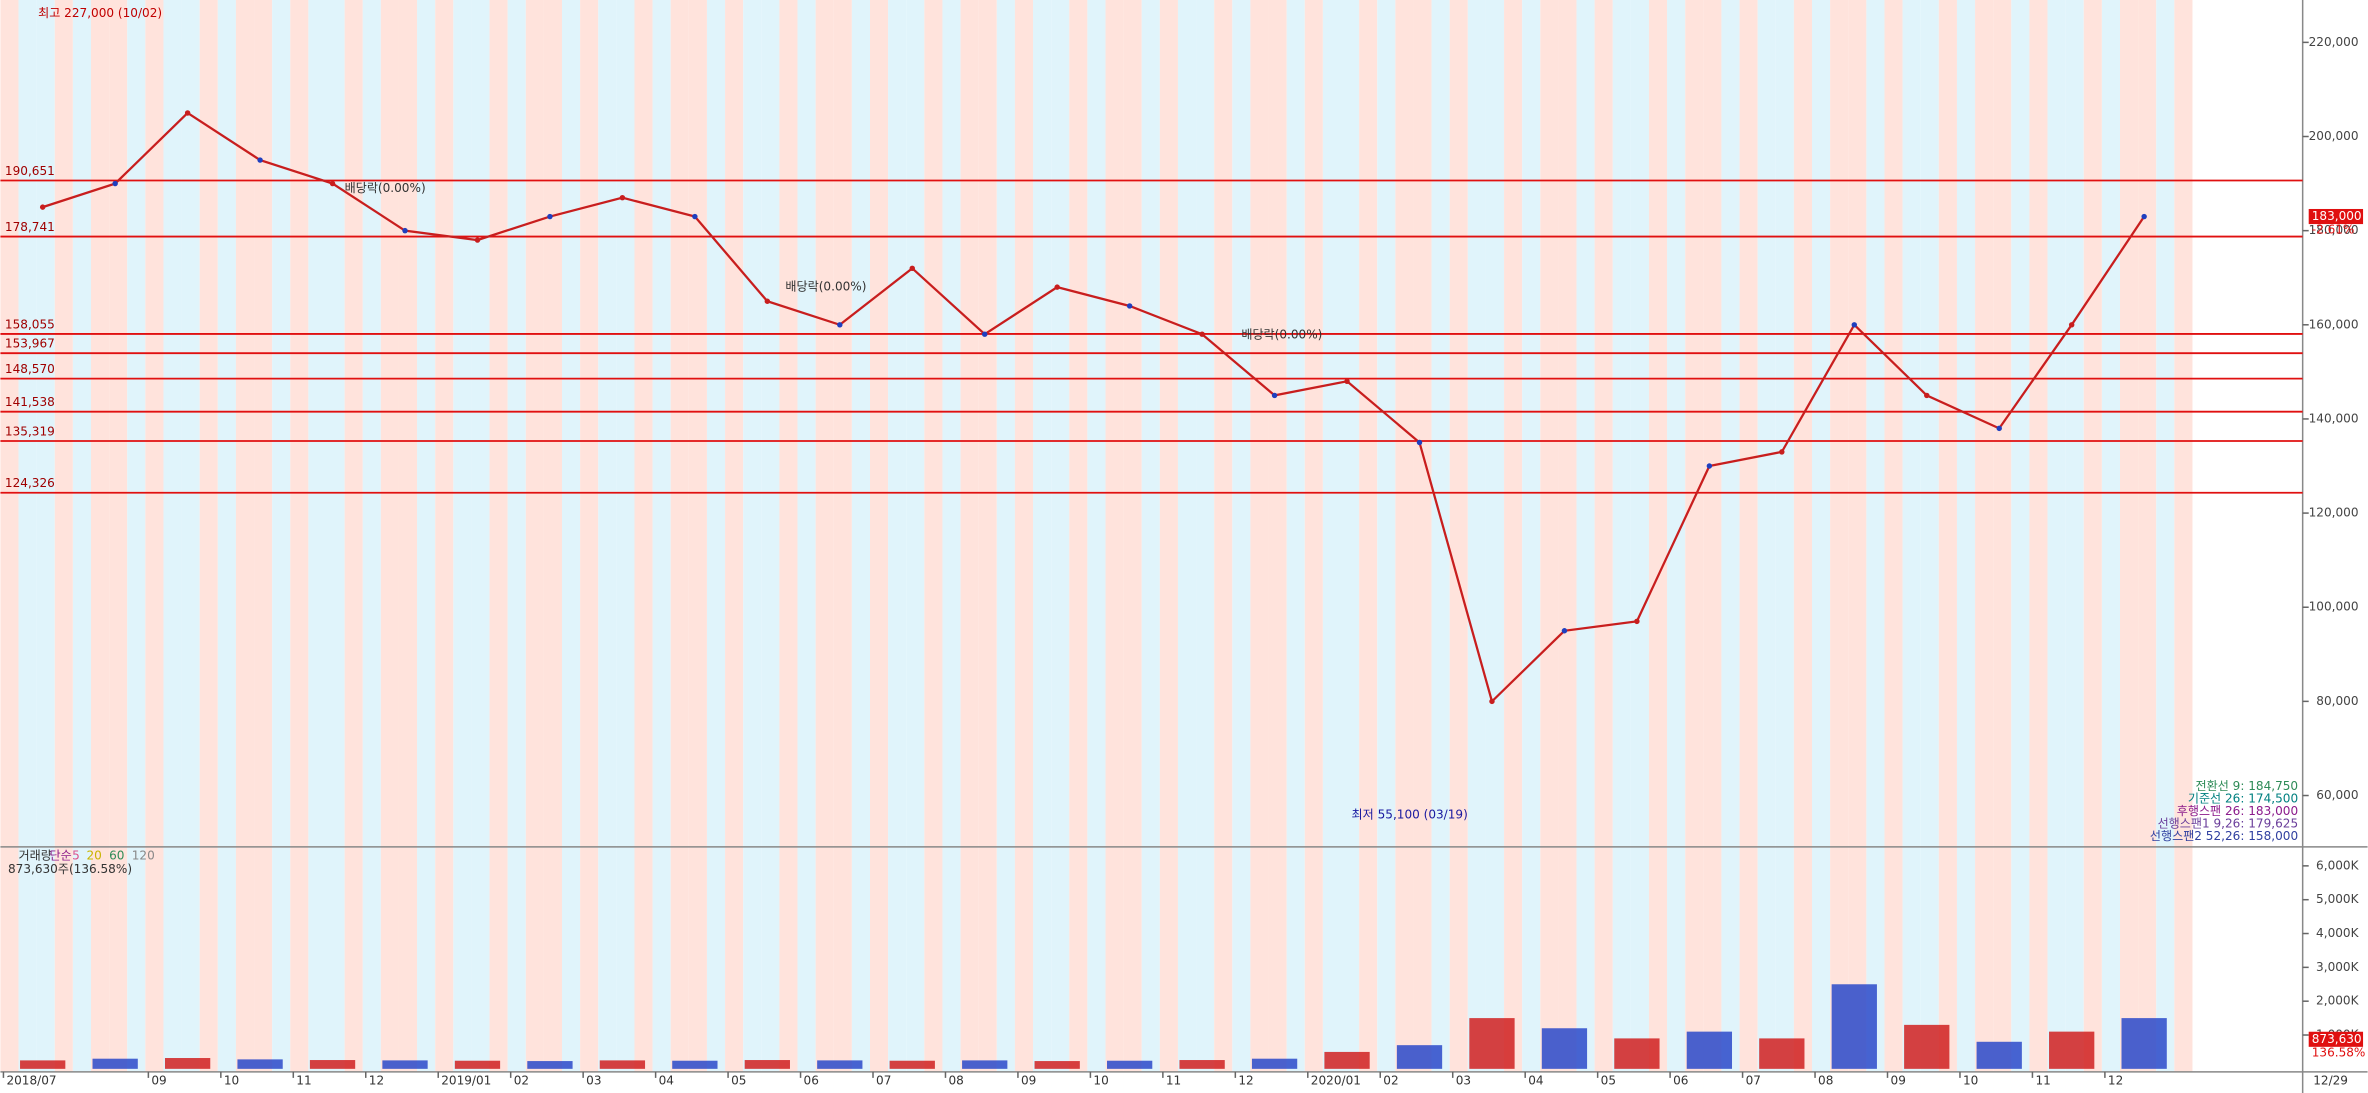 Image resolution: width=2368 pixels, height=1093 pixels. I want to click on indicator-legend: 선행스팬1 9,26: 179,625, so click(2228, 823).